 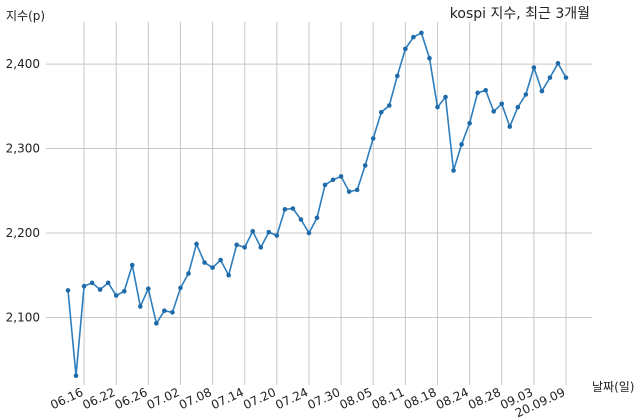 I want to click on x-tick-label: 08.24, so click(x=452, y=398).